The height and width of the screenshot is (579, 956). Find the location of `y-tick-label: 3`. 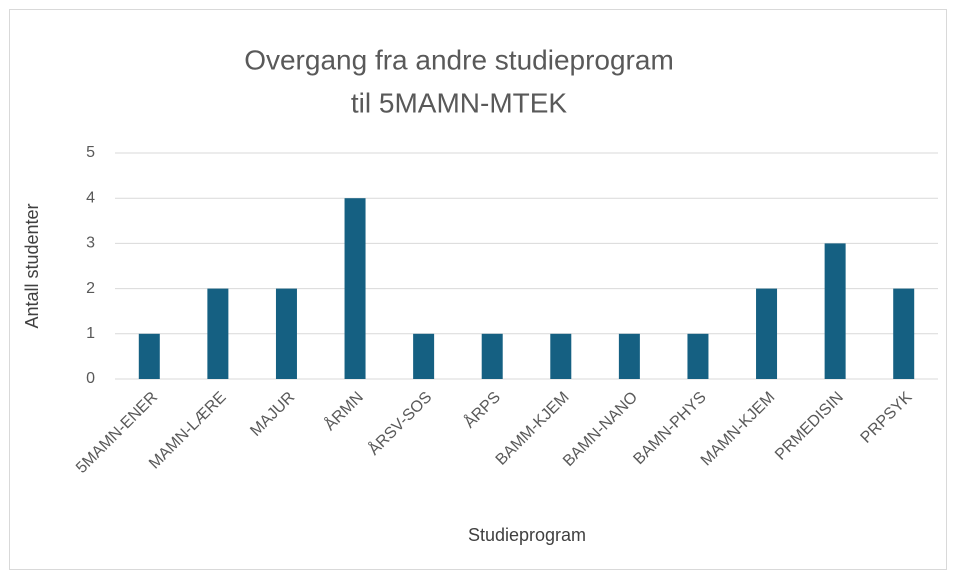

y-tick-label: 3 is located at coordinates (90, 243).